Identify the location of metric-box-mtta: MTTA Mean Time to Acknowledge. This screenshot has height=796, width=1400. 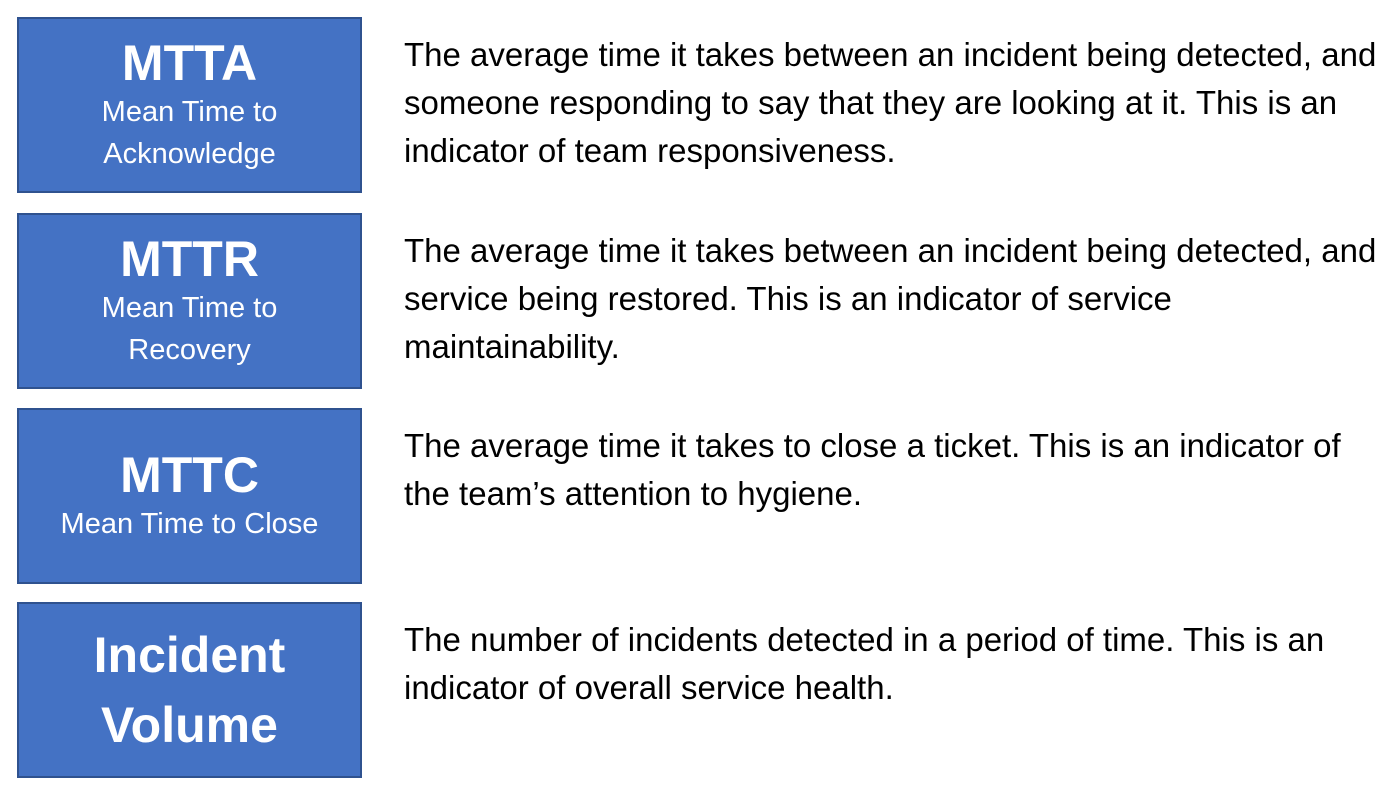
(189, 105).